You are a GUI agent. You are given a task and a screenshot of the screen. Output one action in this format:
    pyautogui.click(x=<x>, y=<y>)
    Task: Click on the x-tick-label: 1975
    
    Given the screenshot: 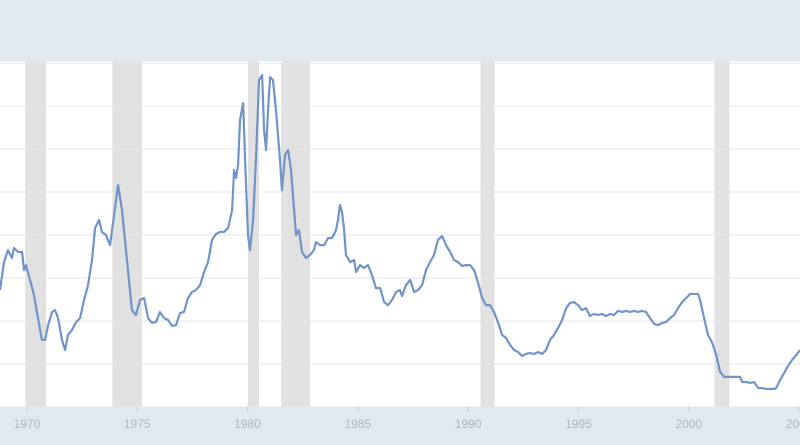 What is the action you would take?
    pyautogui.click(x=137, y=424)
    